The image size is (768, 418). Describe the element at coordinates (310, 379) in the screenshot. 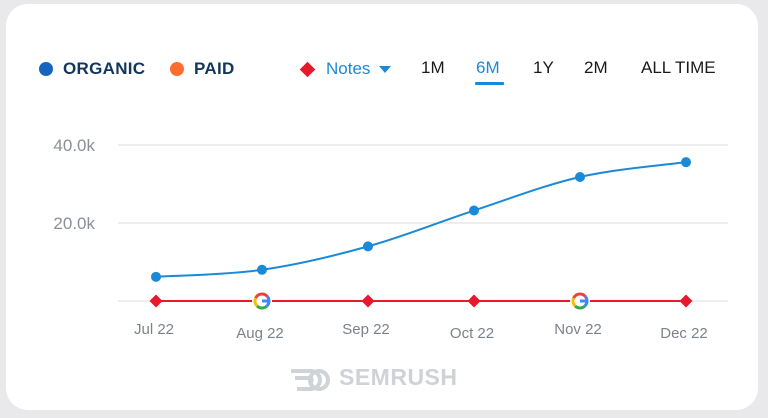

I see `semrush-logo-icon` at that location.